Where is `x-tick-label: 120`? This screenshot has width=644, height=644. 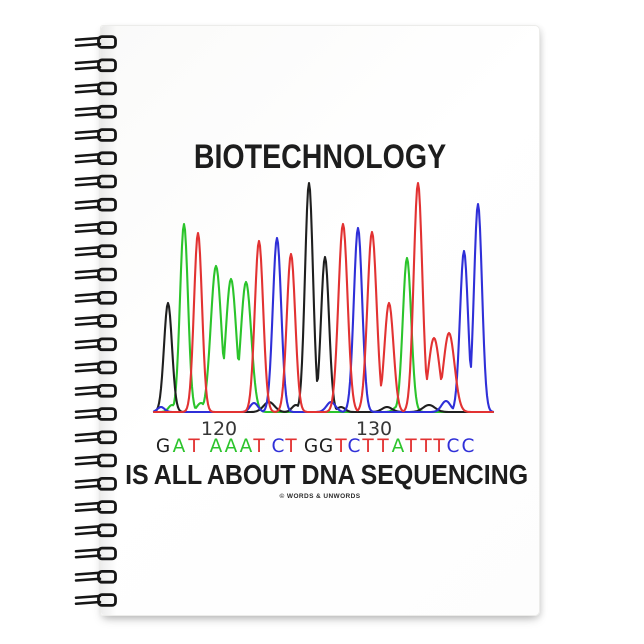
x-tick-label: 120 is located at coordinates (219, 429).